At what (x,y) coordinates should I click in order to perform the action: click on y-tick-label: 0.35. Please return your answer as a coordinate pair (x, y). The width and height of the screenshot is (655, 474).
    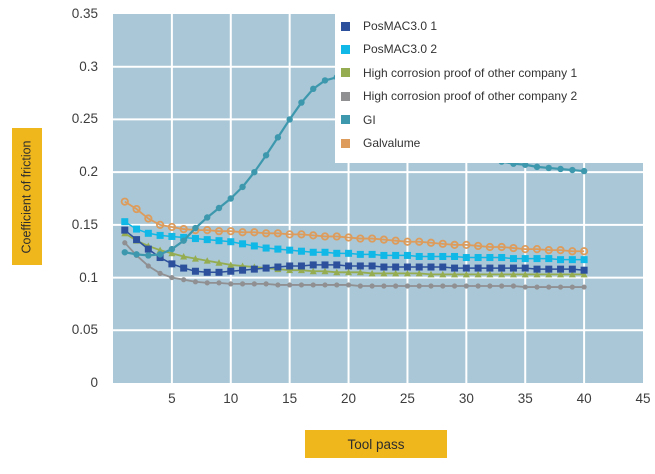
    Looking at the image, I should click on (84, 13).